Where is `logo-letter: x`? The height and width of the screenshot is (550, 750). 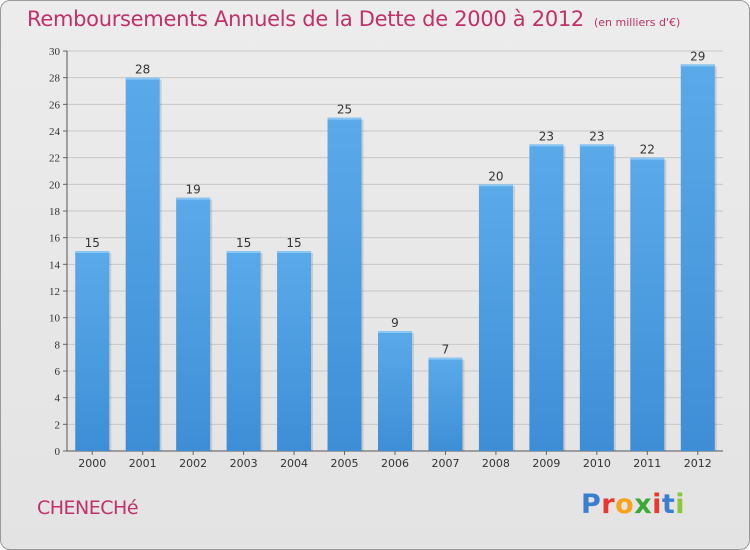 logo-letter: x is located at coordinates (643, 504).